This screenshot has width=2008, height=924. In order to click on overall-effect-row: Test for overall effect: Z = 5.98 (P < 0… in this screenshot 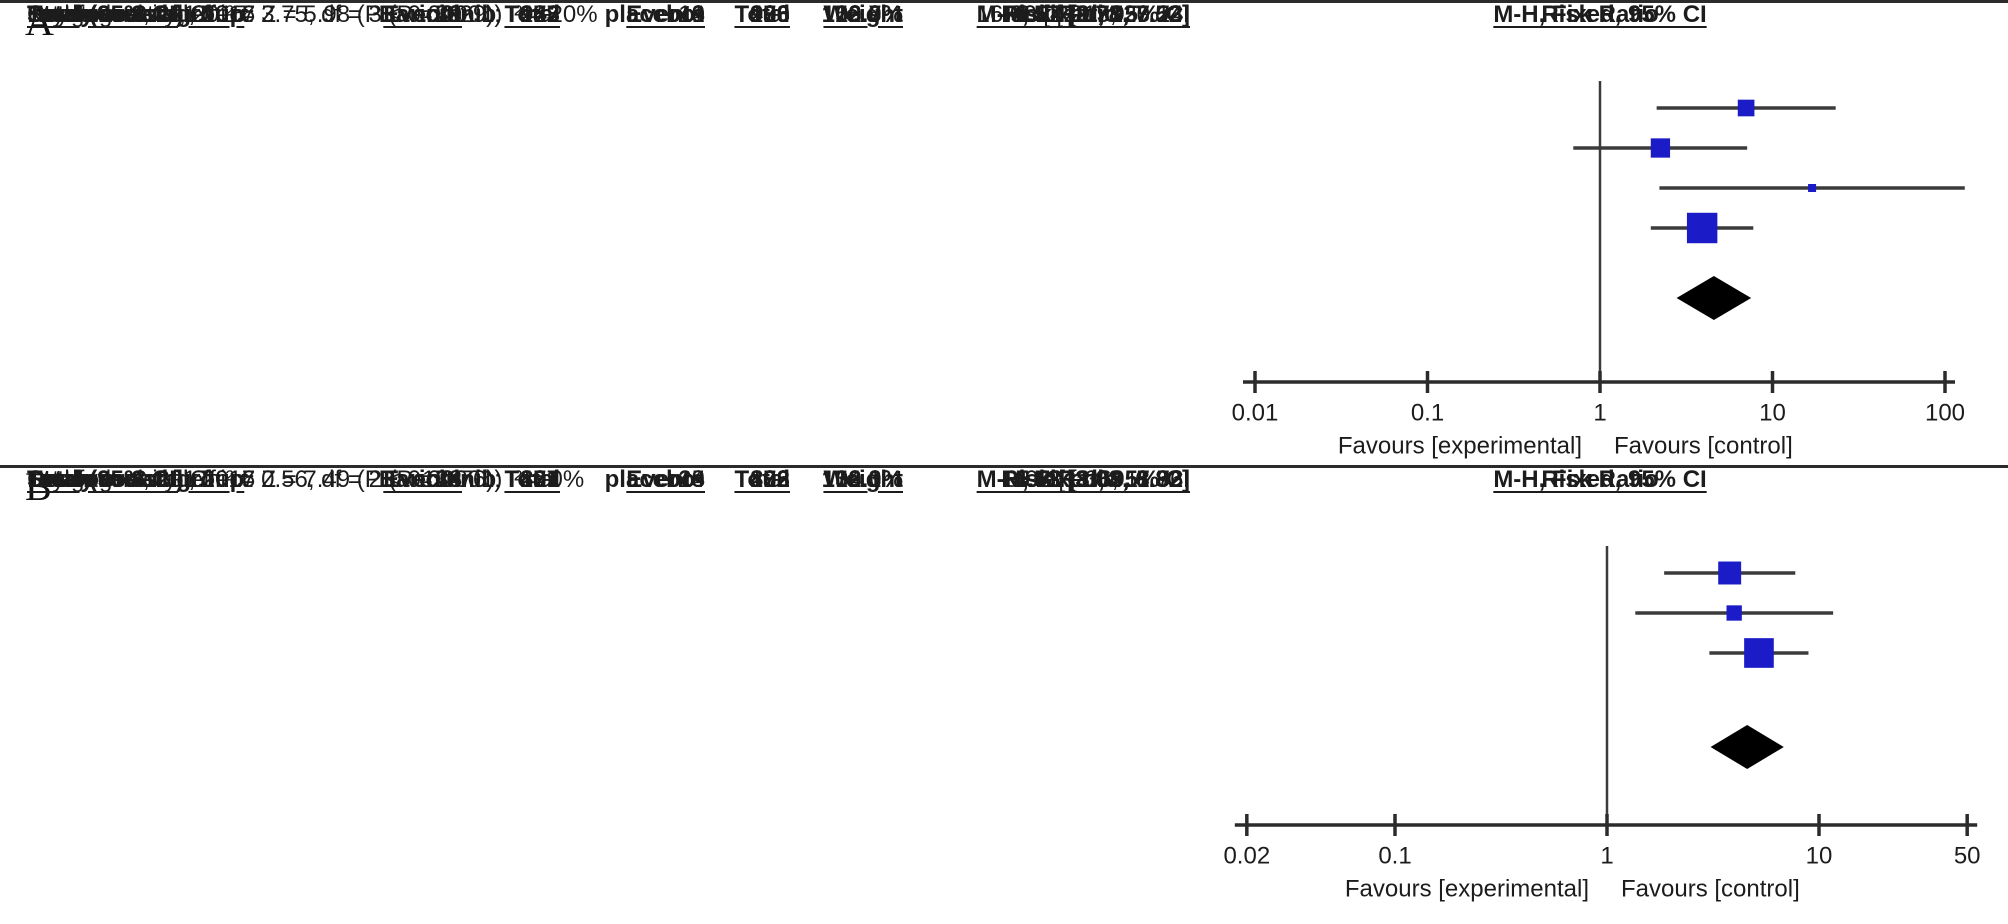, I will do `click(1004, 15)`.